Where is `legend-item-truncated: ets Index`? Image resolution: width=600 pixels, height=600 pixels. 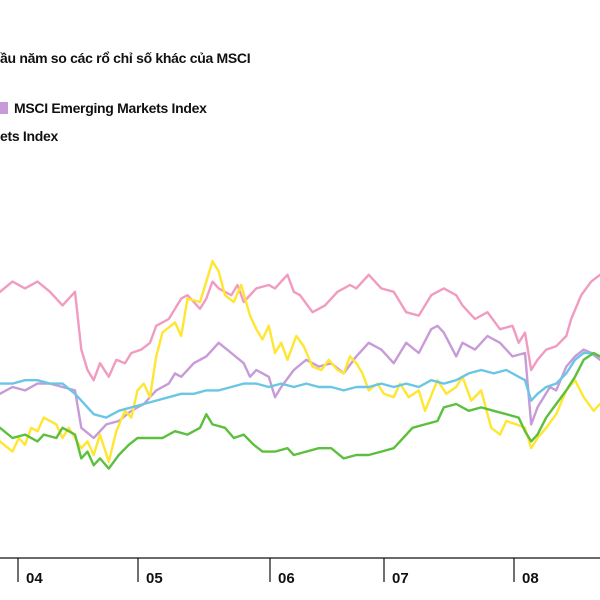 legend-item-truncated: ets Index is located at coordinates (35, 136).